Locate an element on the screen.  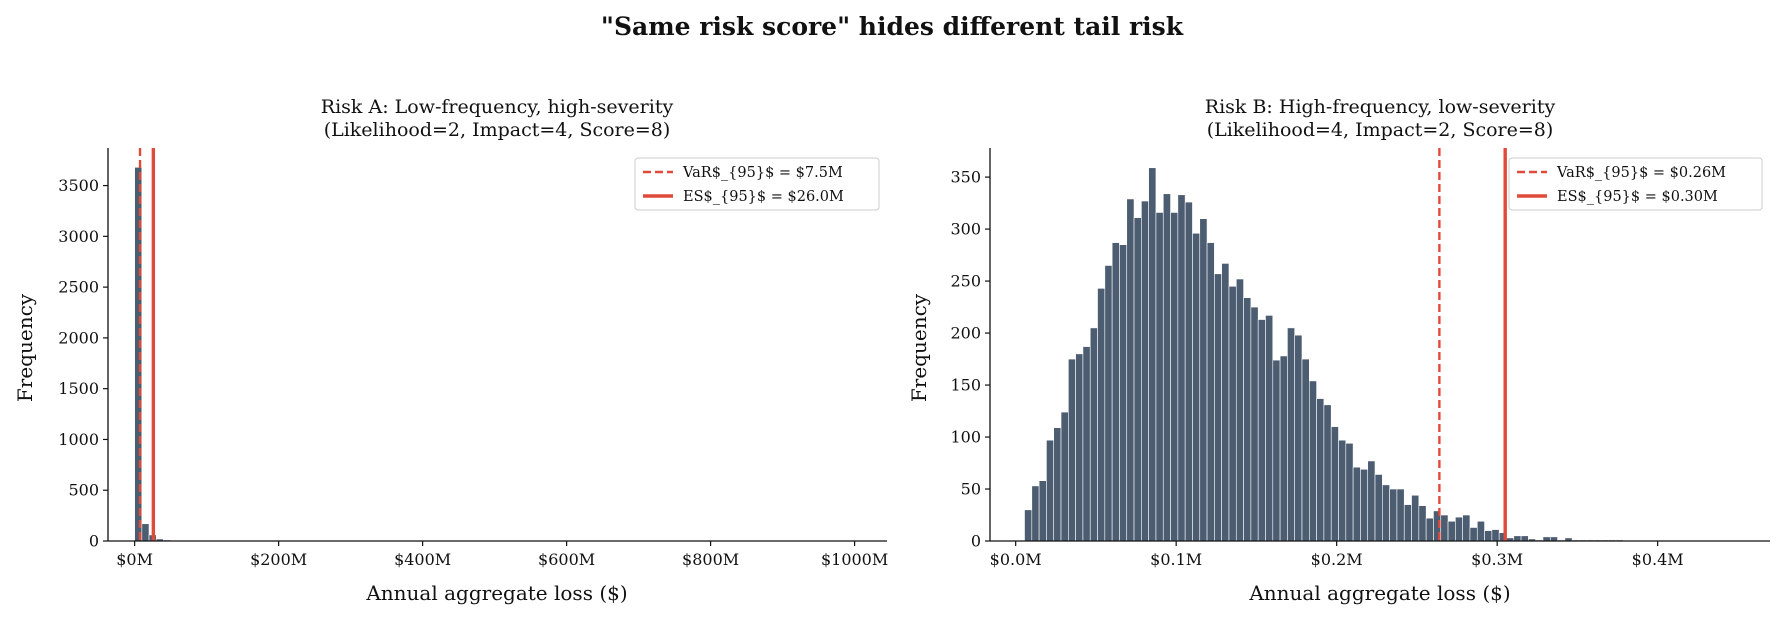
y-tick-label: 3000 is located at coordinates (78, 236).